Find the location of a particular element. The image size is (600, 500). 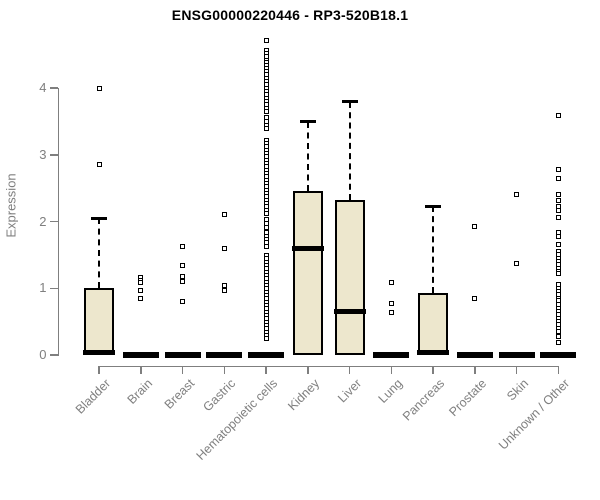

whisker-cap-bladder is located at coordinates (99, 218).